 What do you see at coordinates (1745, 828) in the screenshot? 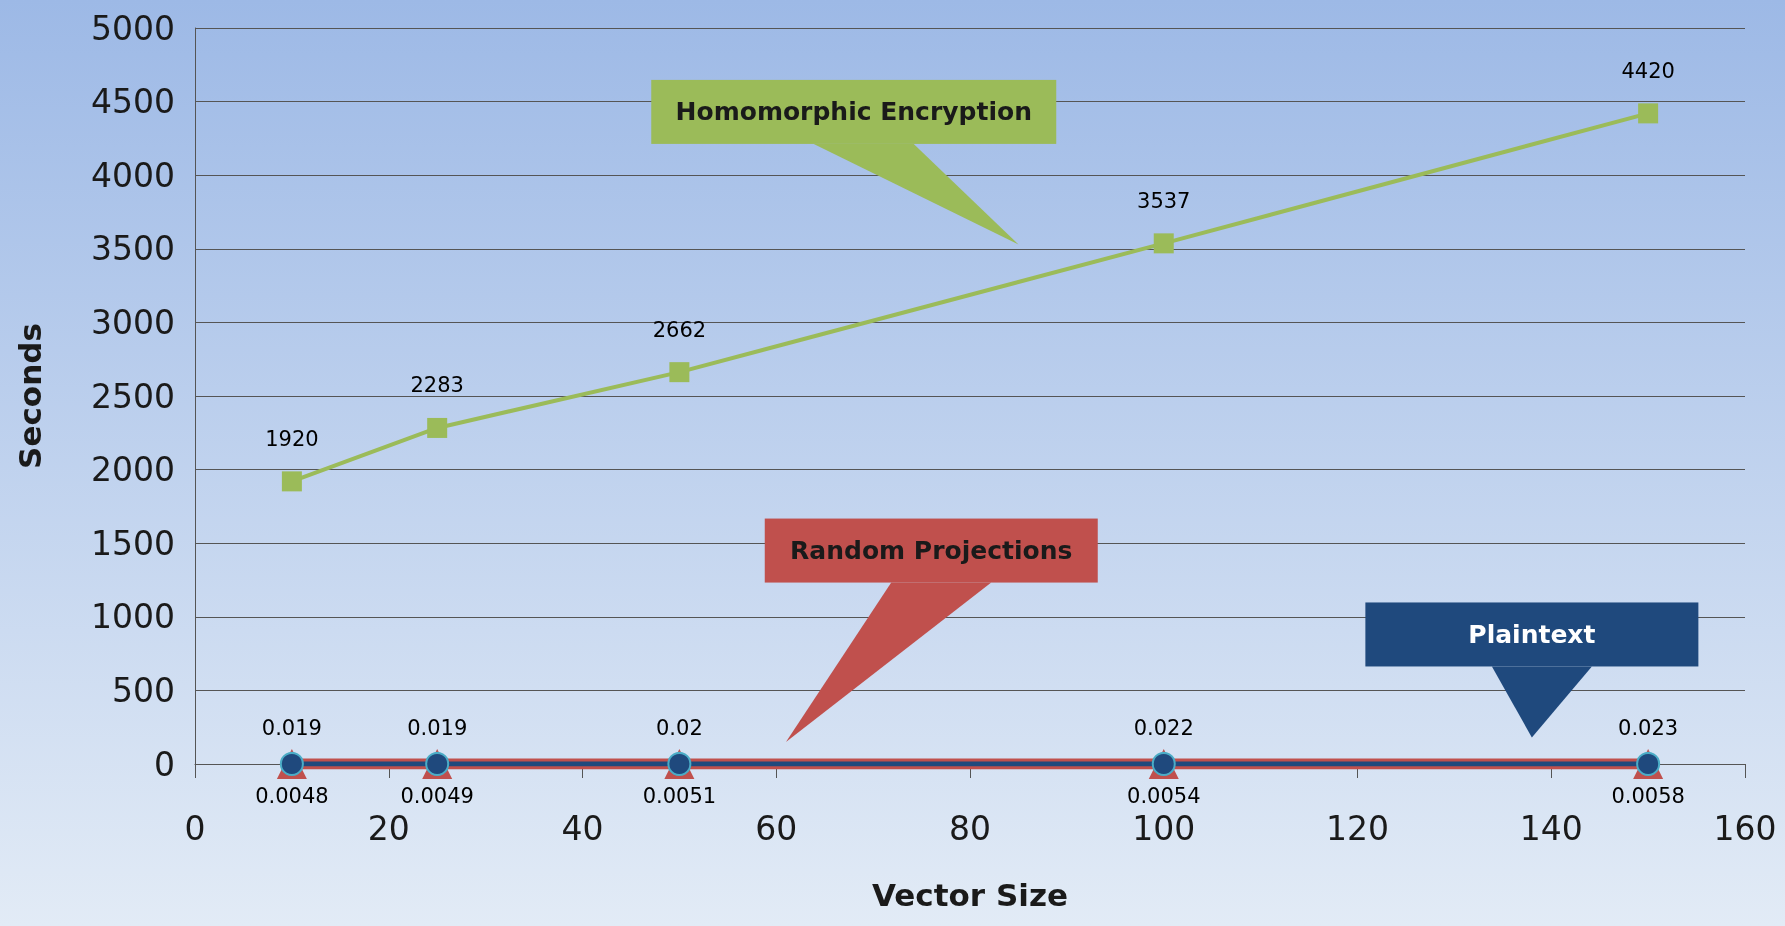
I see `x-tick-label: 160` at bounding box center [1745, 828].